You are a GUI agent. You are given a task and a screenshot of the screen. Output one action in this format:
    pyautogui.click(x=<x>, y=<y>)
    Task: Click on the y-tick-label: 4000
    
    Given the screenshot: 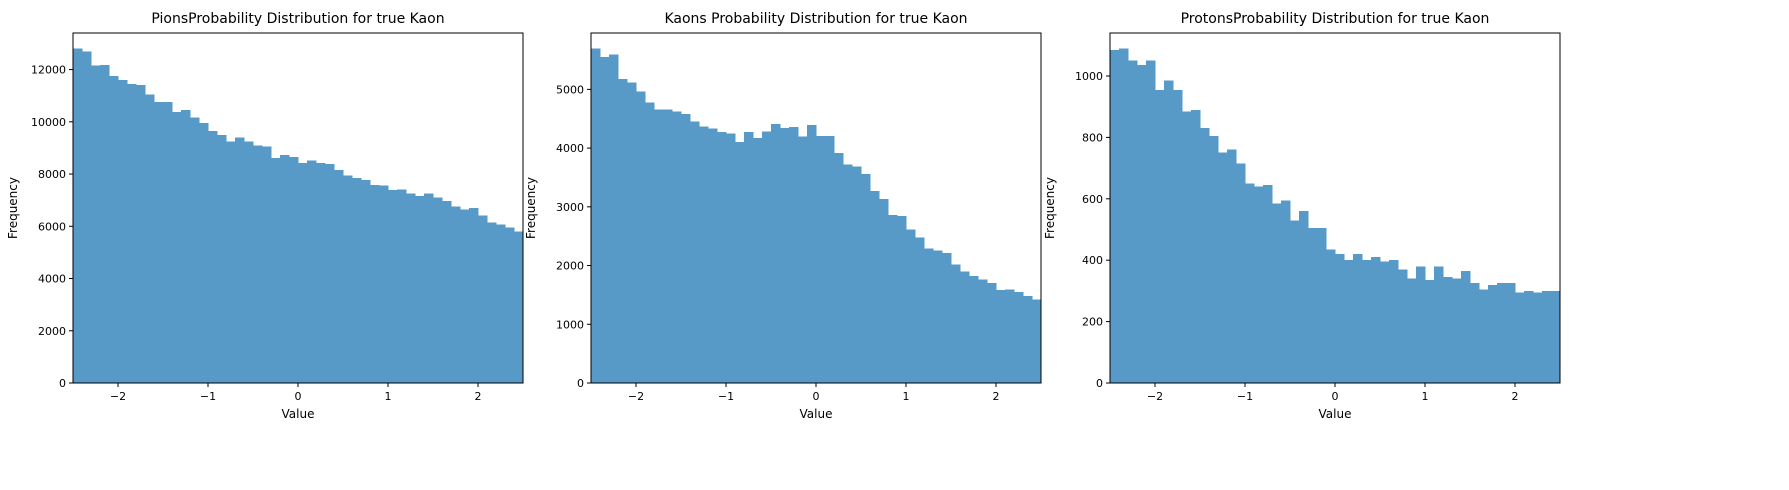 What is the action you would take?
    pyautogui.click(x=52, y=279)
    